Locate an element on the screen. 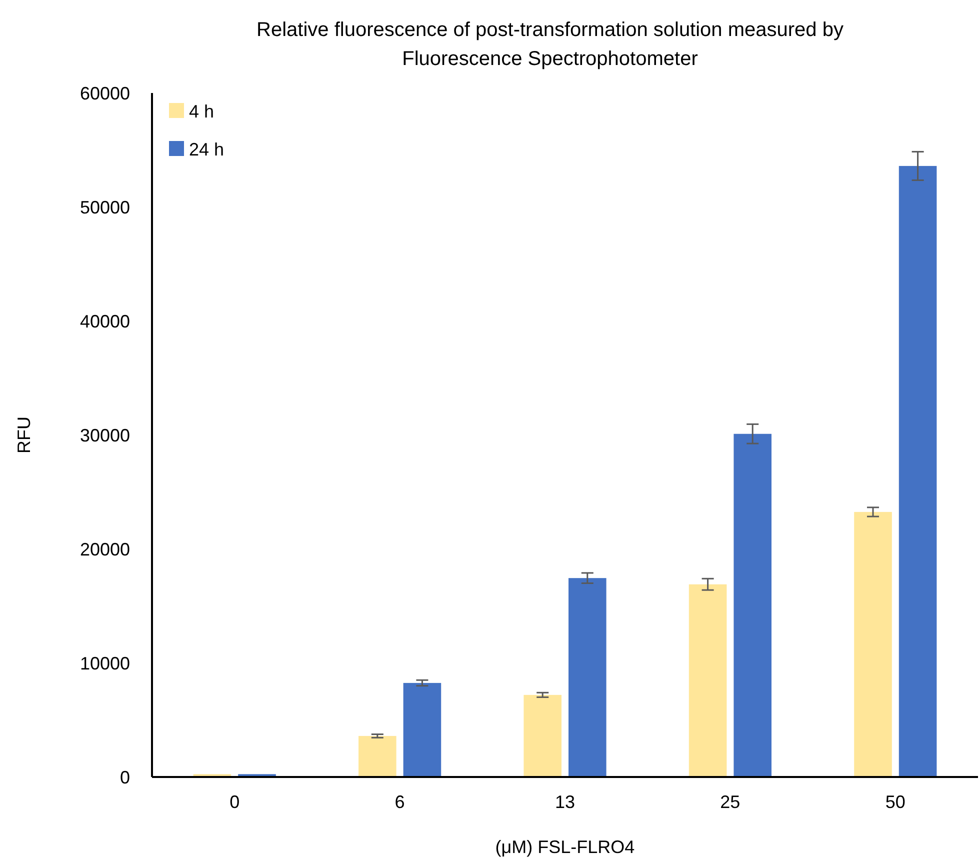 This screenshot has height=861, width=980. y-tick-label: 40000 is located at coordinates (105, 321).